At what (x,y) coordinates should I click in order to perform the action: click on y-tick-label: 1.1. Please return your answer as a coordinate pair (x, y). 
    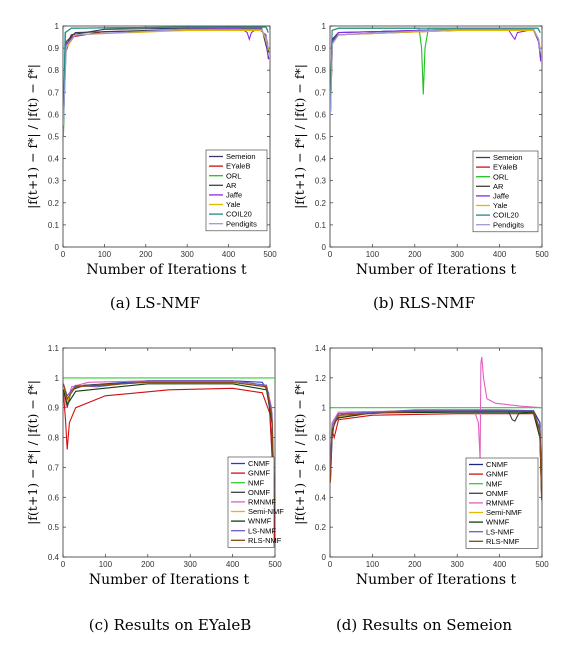
    Looking at the image, I should click on (54, 348).